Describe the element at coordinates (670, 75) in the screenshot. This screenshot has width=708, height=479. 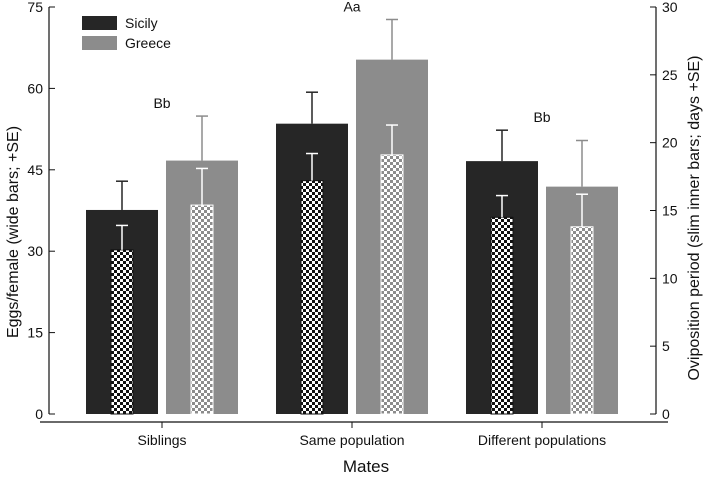
I see `y2-tick-label: 25` at that location.